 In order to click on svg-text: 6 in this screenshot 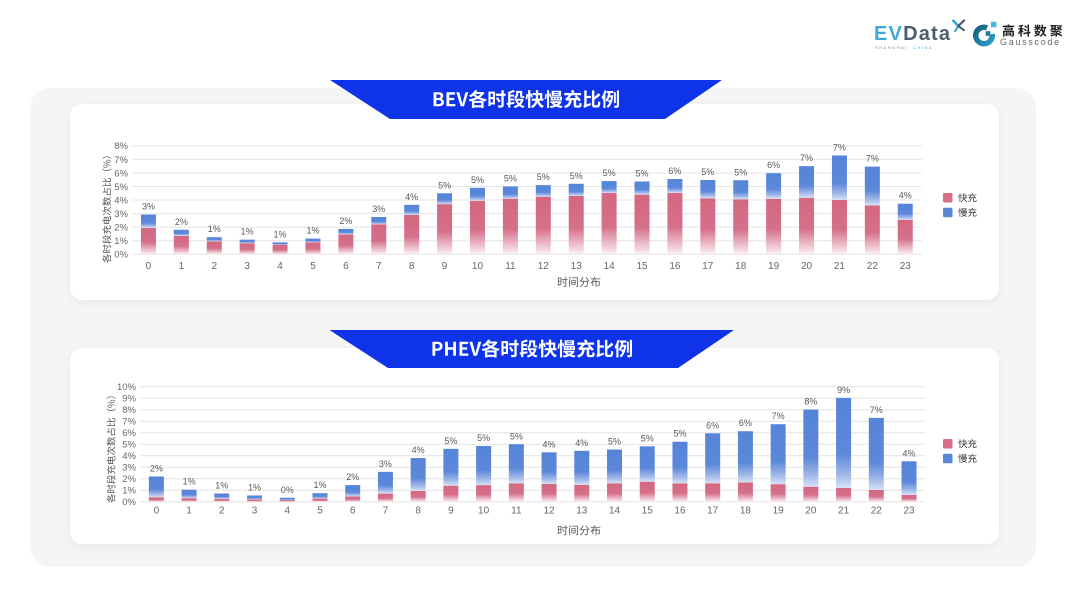, I will do `click(353, 511)`.